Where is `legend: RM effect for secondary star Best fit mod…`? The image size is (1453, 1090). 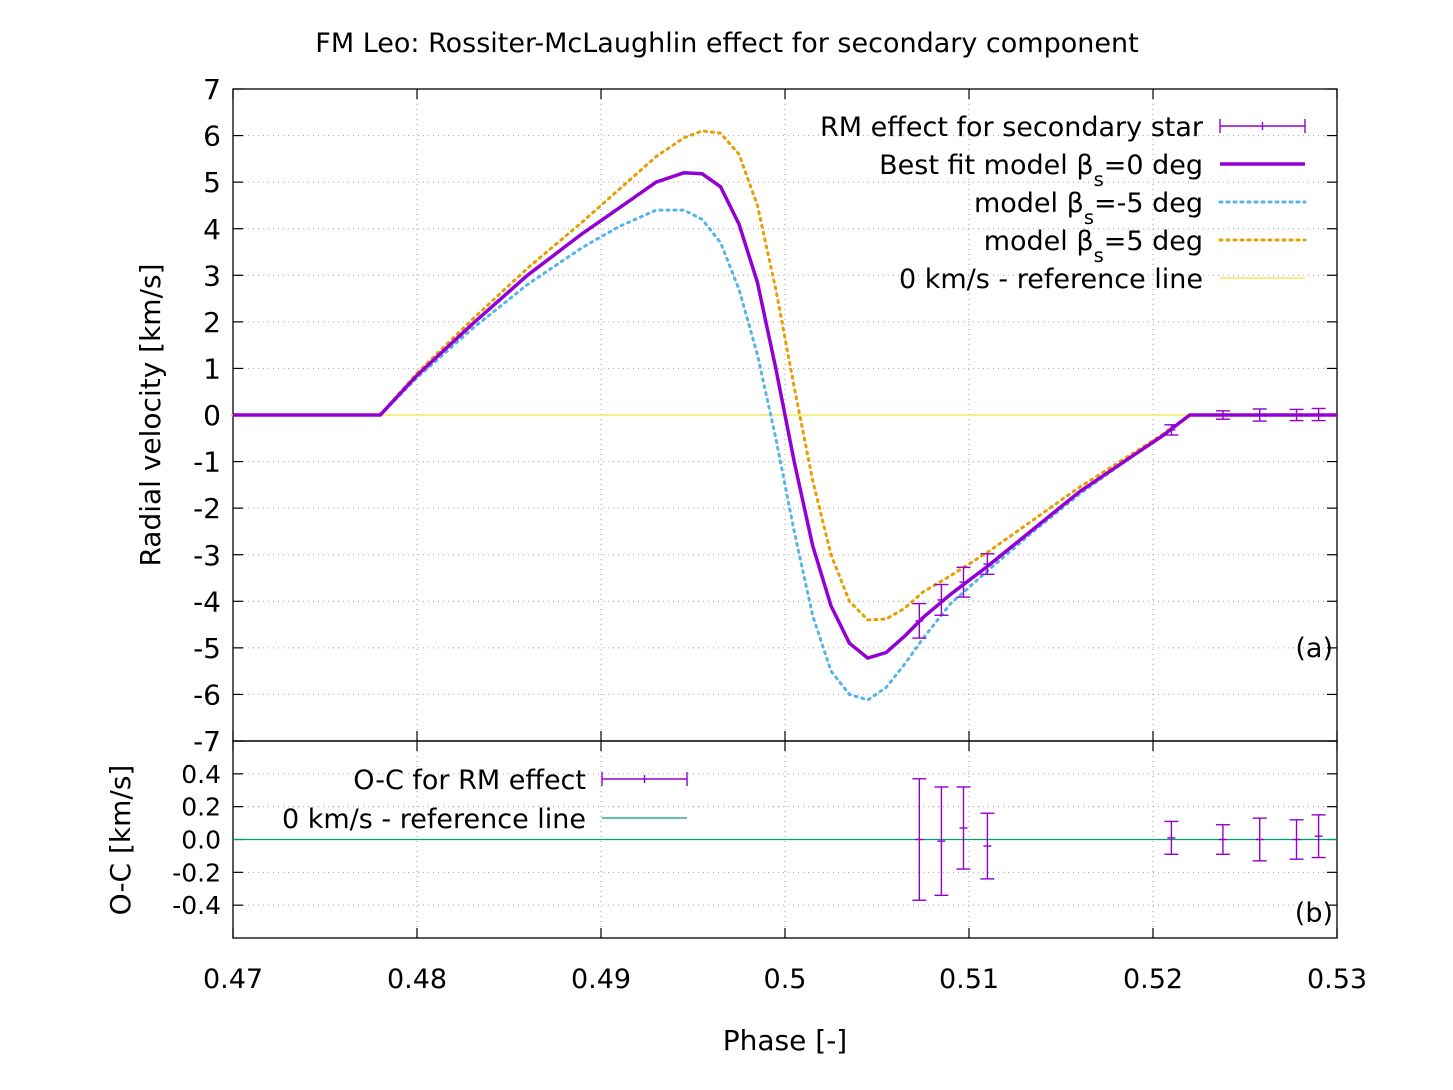 legend: RM effect for secondary star Best fit mod… is located at coordinates (1063, 203).